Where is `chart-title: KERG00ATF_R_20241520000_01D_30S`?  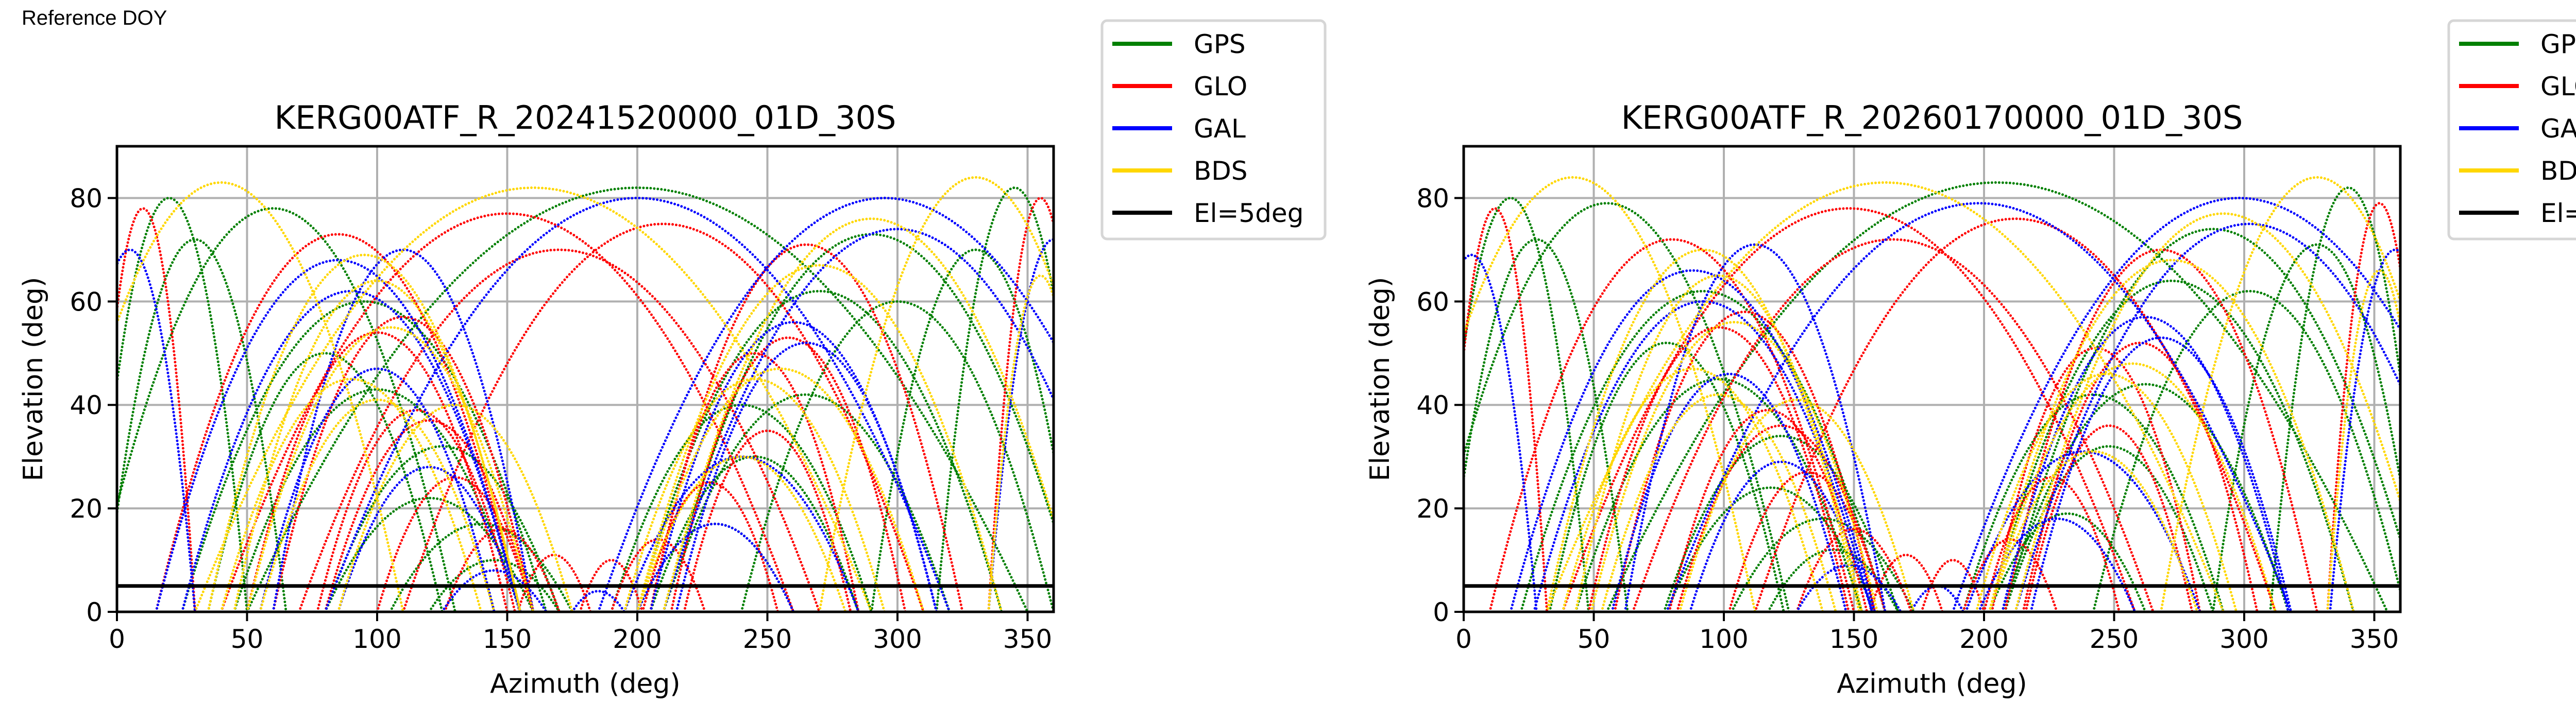
chart-title: KERG00ATF_R_20241520000_01D_30S is located at coordinates (585, 117).